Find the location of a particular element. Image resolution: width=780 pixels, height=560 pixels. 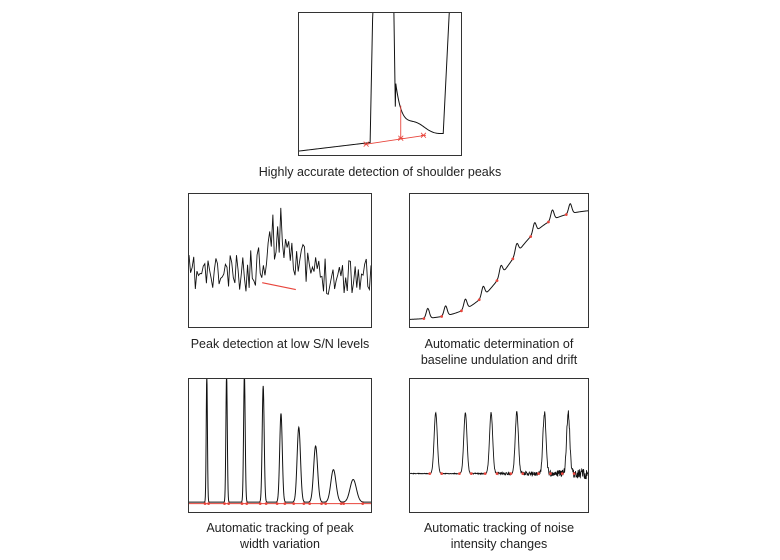

baseline-drift-plot is located at coordinates (499, 261).